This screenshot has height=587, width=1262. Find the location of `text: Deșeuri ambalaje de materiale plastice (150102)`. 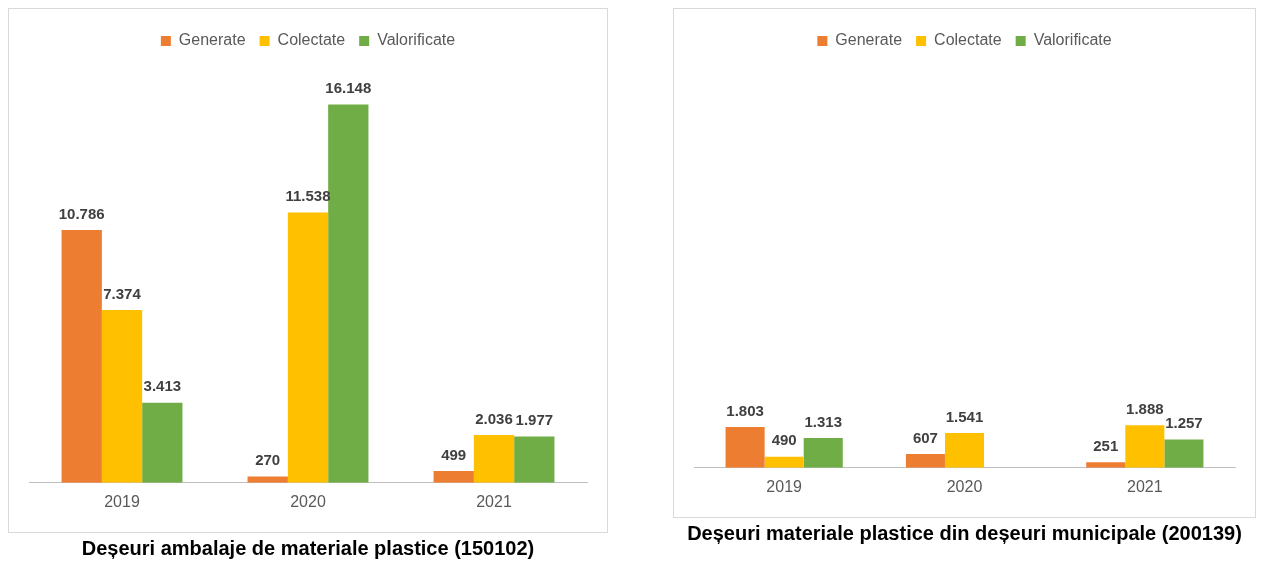

text: Deșeuri ambalaje de materiale plastice (150102) is located at coordinates (308, 548).